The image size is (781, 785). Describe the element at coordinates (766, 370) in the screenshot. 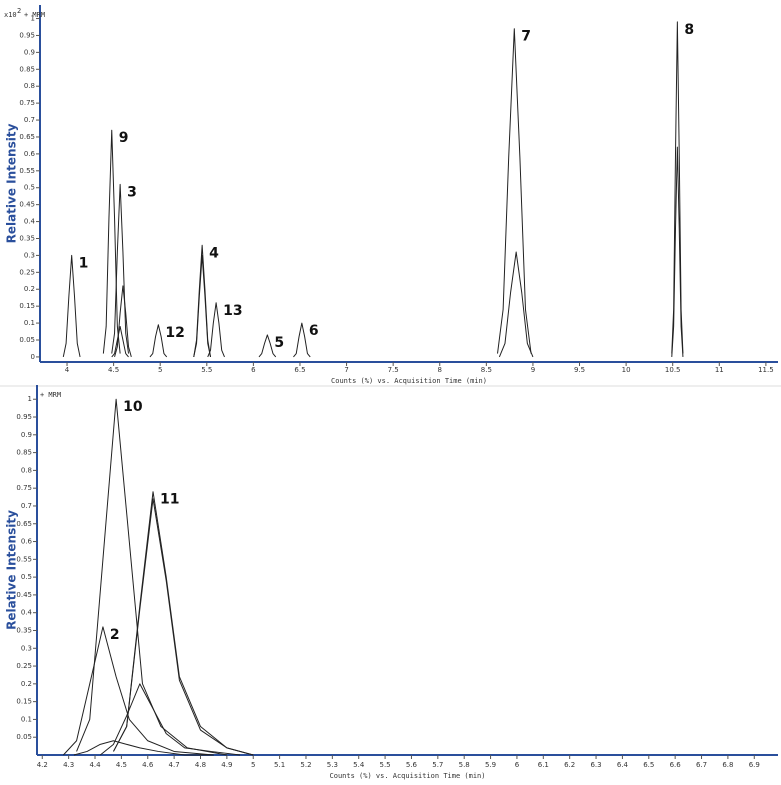

I see `x-tick-label: 11.5` at that location.